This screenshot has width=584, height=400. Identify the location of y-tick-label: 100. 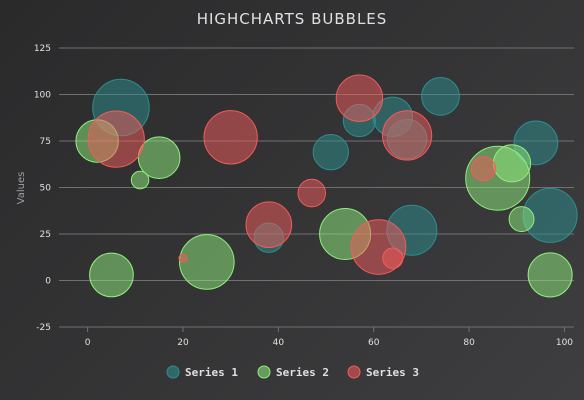
(42, 96).